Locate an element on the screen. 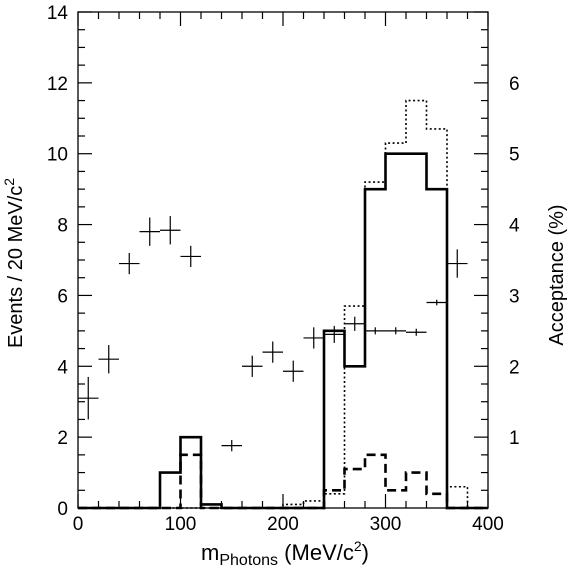  y-axis-left-title-main: Events / 20 MeV/c is located at coordinates (16, 267).